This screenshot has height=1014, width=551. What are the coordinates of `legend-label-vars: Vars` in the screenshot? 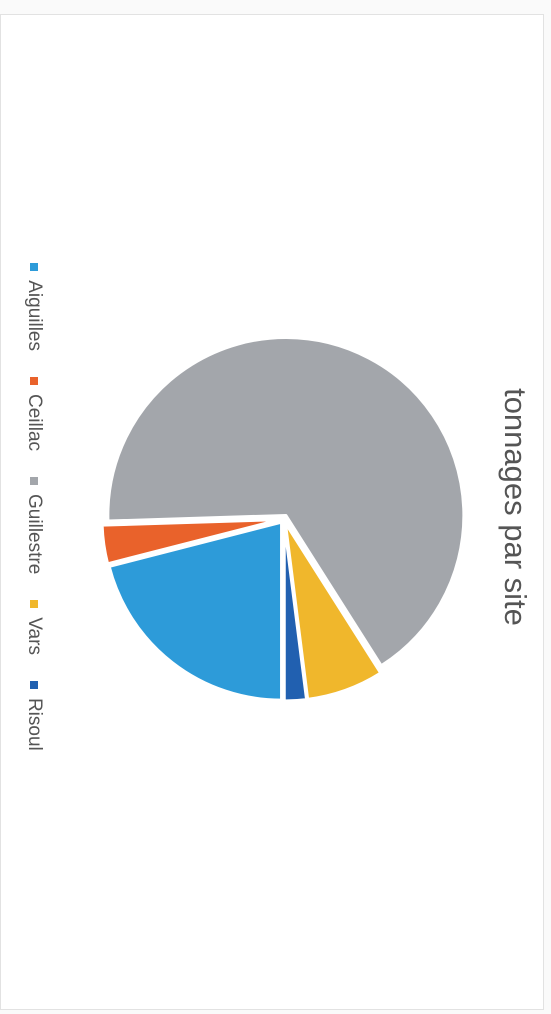 It's located at (34, 636).